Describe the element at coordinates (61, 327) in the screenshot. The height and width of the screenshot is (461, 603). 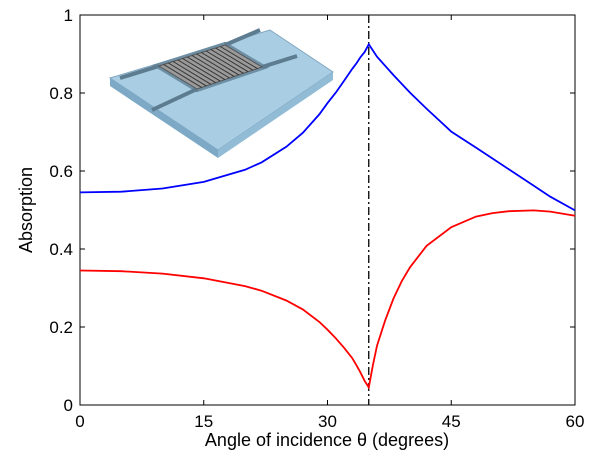
I see `y-tick-label: 0.2` at that location.